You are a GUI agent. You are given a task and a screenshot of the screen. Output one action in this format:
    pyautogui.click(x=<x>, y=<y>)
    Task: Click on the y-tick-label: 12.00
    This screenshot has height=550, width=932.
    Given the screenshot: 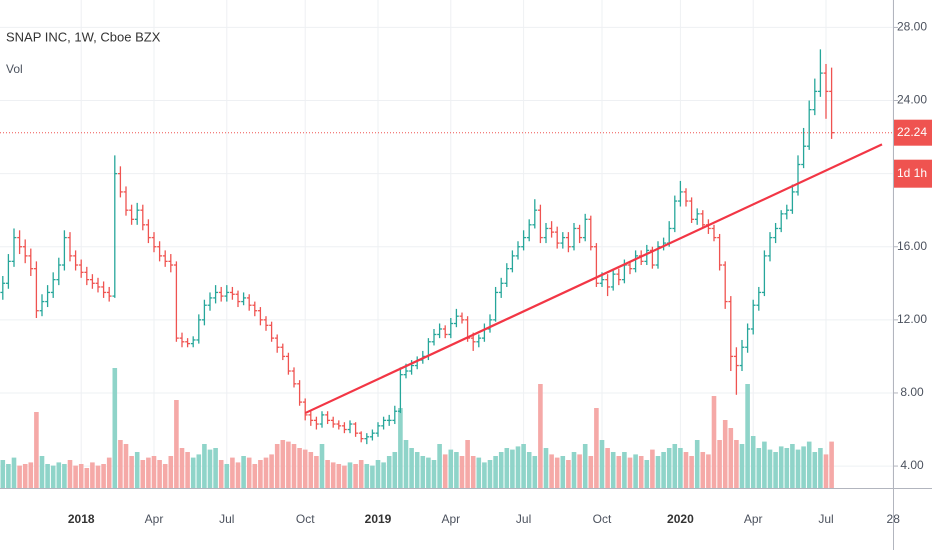 What is the action you would take?
    pyautogui.click(x=912, y=319)
    